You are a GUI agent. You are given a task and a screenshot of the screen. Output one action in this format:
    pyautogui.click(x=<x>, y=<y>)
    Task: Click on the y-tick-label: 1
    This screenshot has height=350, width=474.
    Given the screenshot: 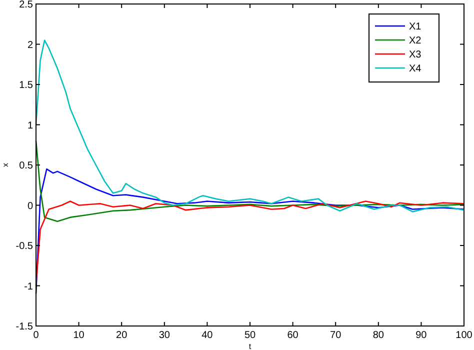 What is the action you would take?
    pyautogui.click(x=30, y=126)
    